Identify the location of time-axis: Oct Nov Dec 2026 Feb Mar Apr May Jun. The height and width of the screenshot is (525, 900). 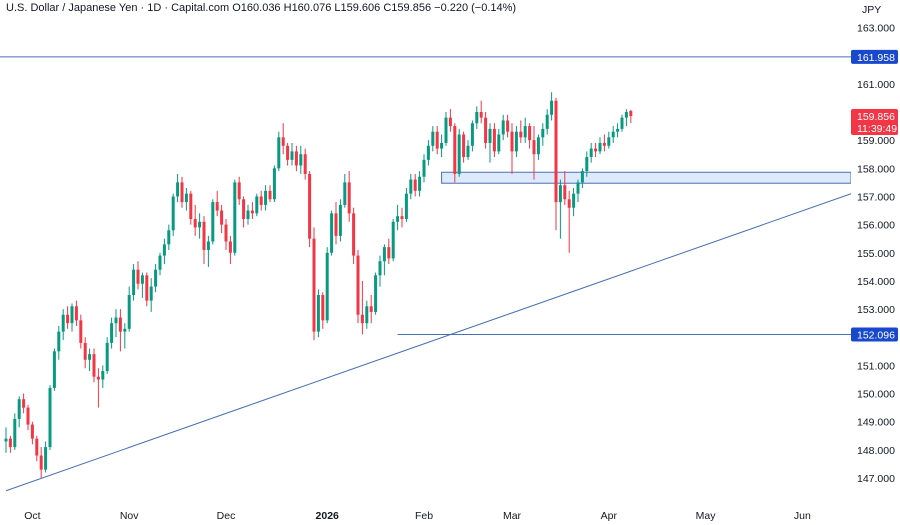
(417, 516).